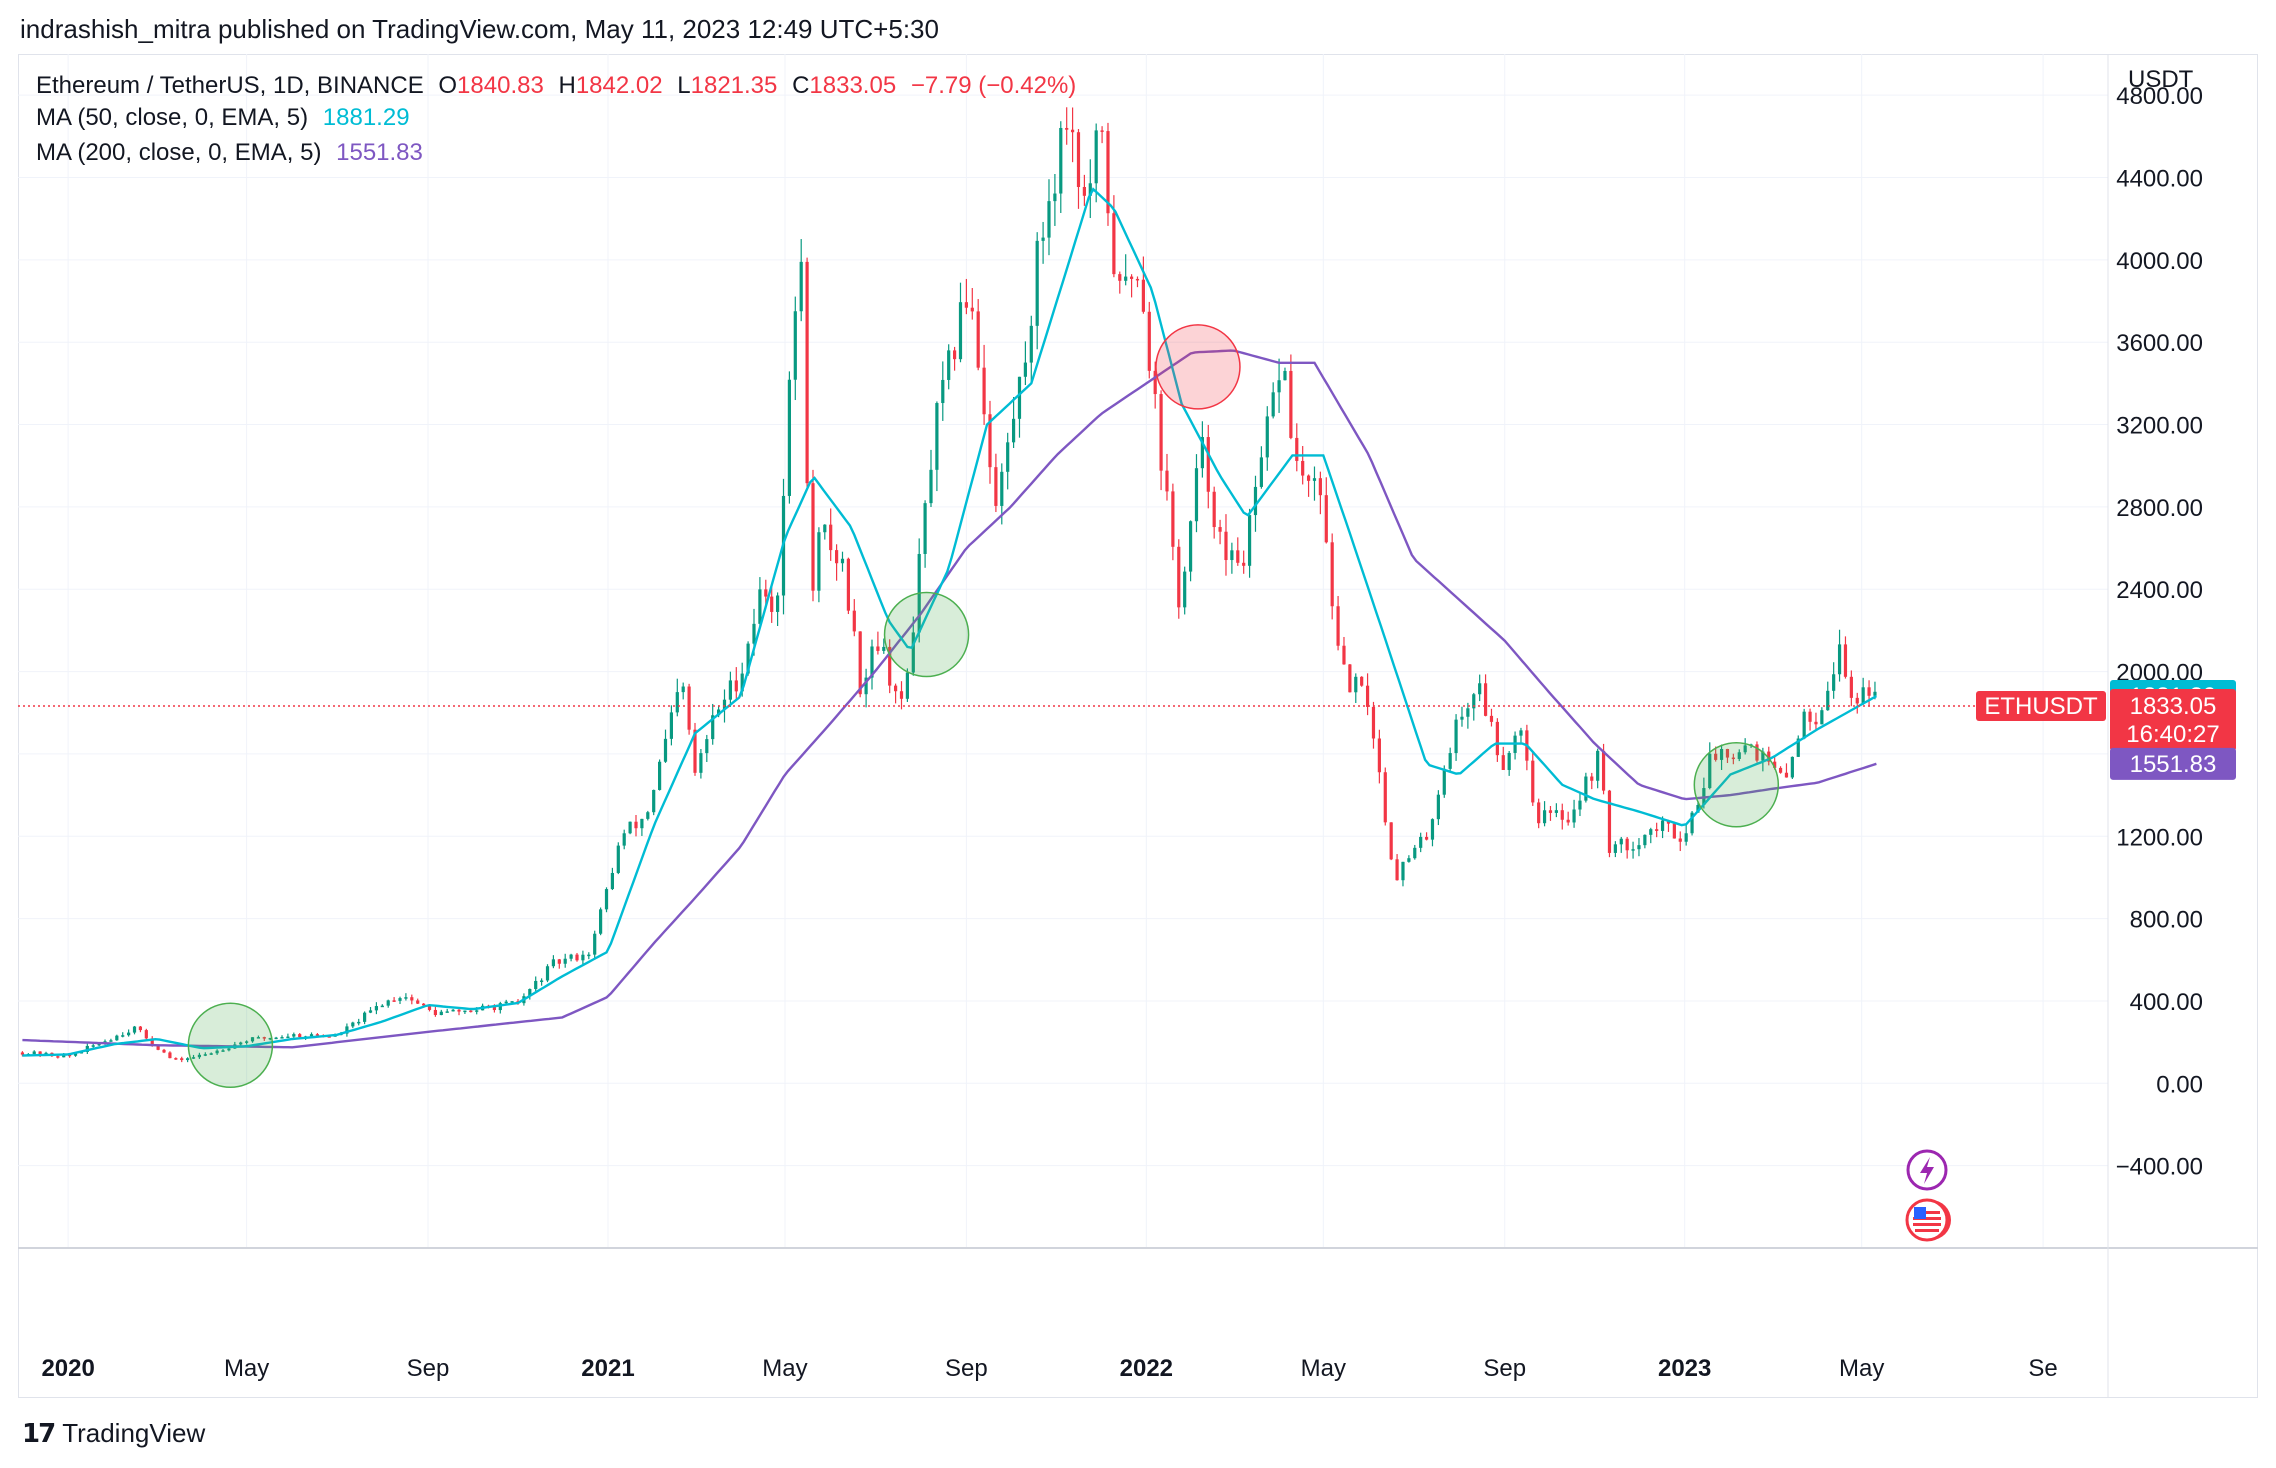 Image resolution: width=2276 pixels, height=1468 pixels. What do you see at coordinates (223, 118) in the screenshot?
I see `legend-ma50: MA (50, close, 0, EMA, 5) 1881.29` at bounding box center [223, 118].